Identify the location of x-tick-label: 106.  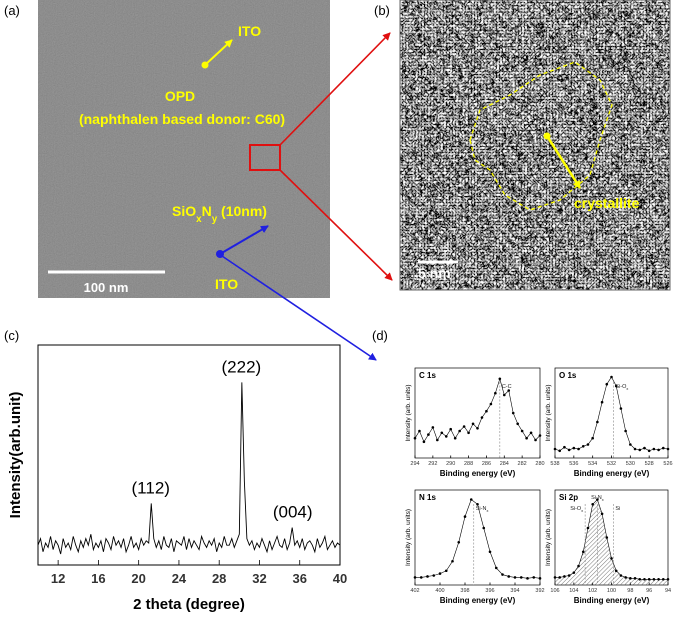
(554, 591).